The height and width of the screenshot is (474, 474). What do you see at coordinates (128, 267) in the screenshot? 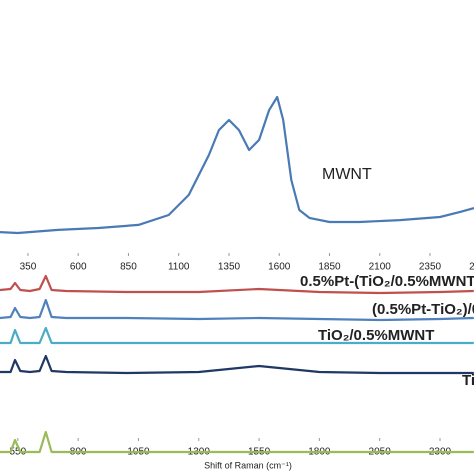
I see `x-tick-label: 850` at bounding box center [128, 267].